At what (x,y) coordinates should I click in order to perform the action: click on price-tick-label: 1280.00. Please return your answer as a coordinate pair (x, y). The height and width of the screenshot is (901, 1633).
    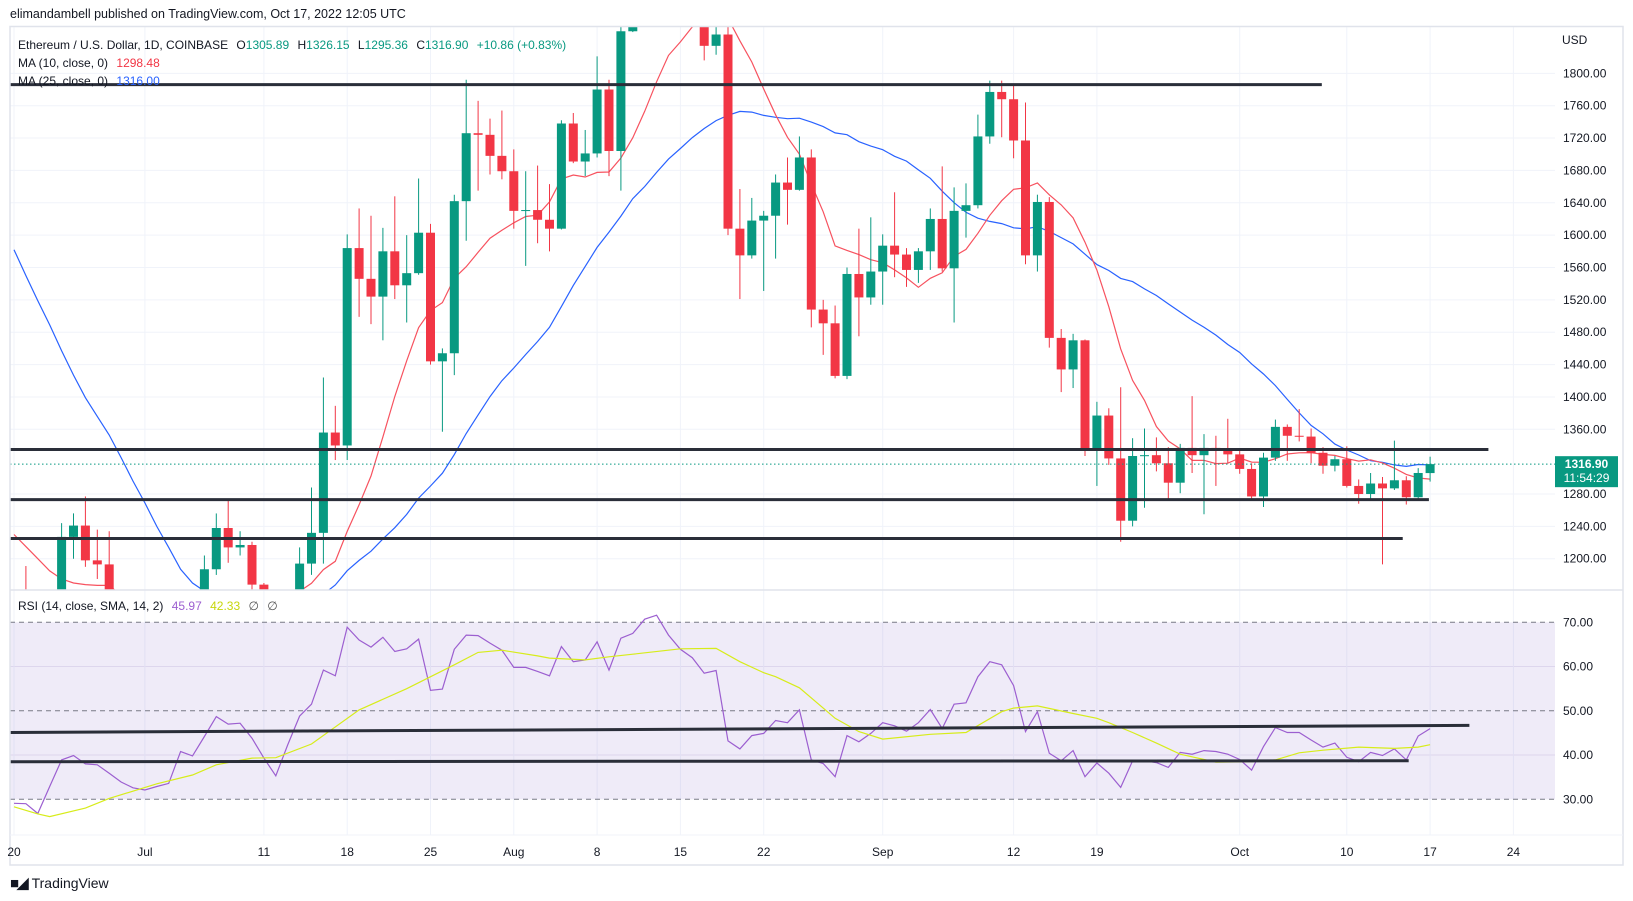
    Looking at the image, I should click on (1585, 494).